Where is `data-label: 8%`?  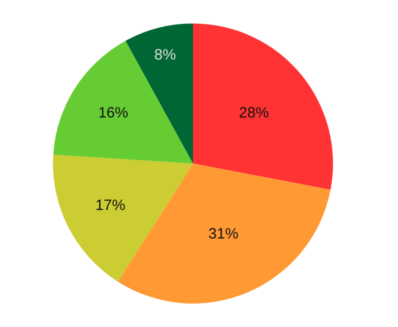
data-label: 8% is located at coordinates (165, 55).